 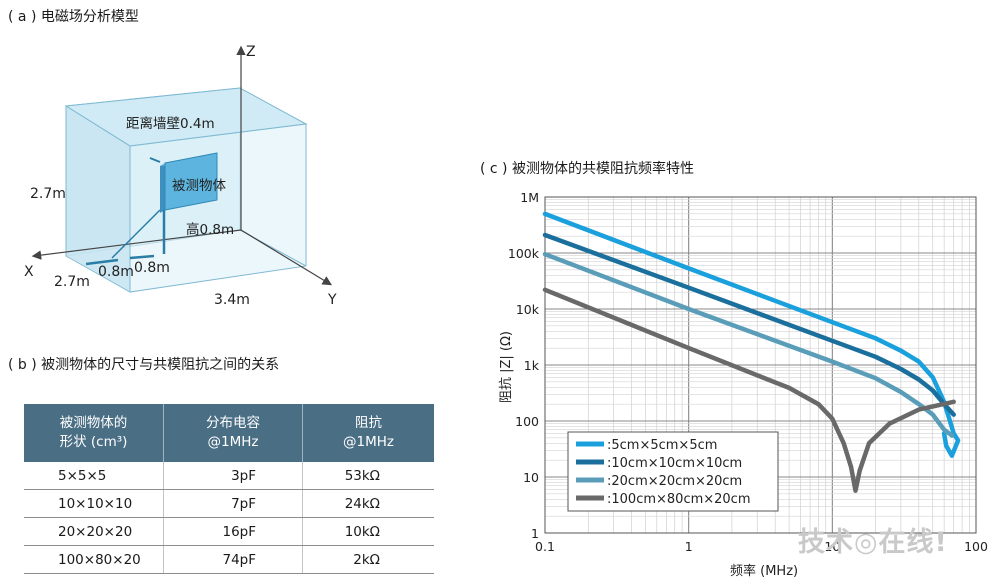 What do you see at coordinates (506, 367) in the screenshot?
I see `y-axis-label: 阻抗 |Z| (Ω)` at bounding box center [506, 367].